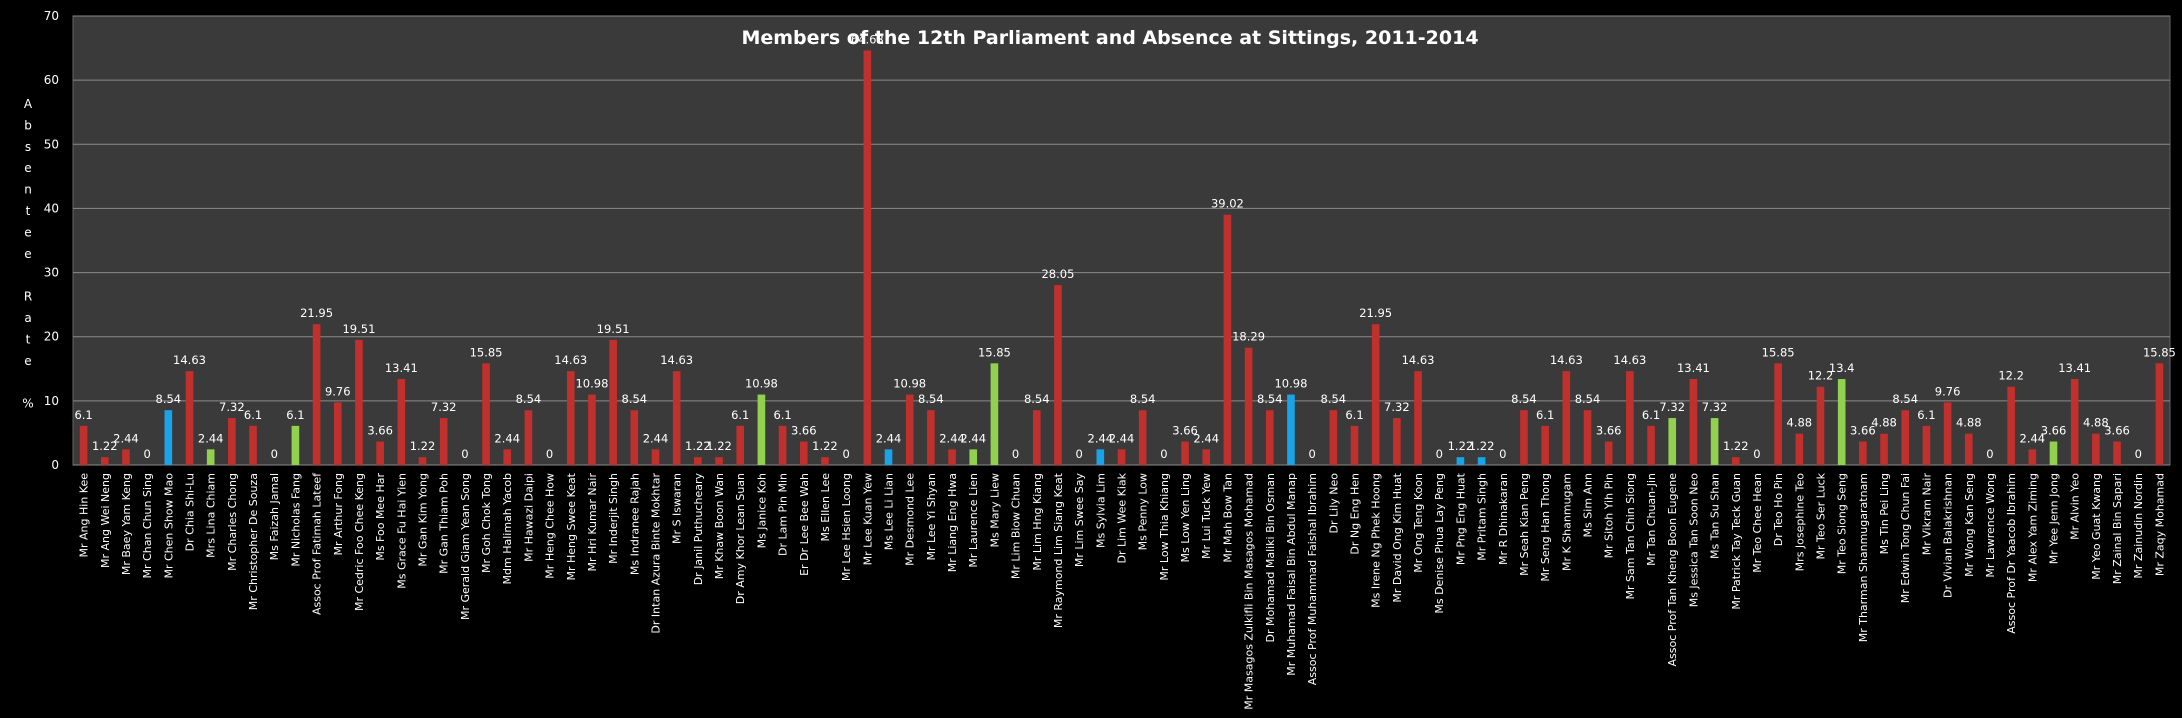 The width and height of the screenshot is (2182, 718). What do you see at coordinates (1227, 518) in the screenshot?
I see `x-tick-label: Mr Mah Bow Tan` at bounding box center [1227, 518].